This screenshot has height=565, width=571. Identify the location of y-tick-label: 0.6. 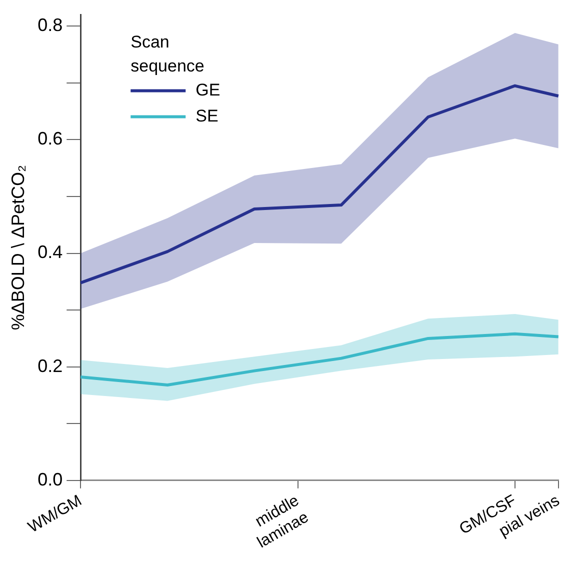
(50, 138).